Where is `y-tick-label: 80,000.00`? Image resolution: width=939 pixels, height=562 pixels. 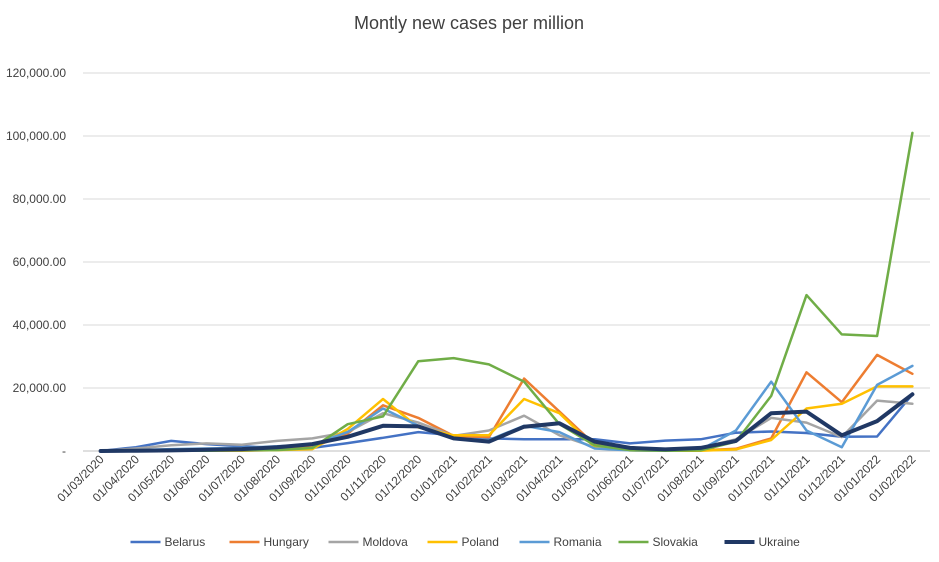 y-tick-label: 80,000.00 is located at coordinates (40, 199).